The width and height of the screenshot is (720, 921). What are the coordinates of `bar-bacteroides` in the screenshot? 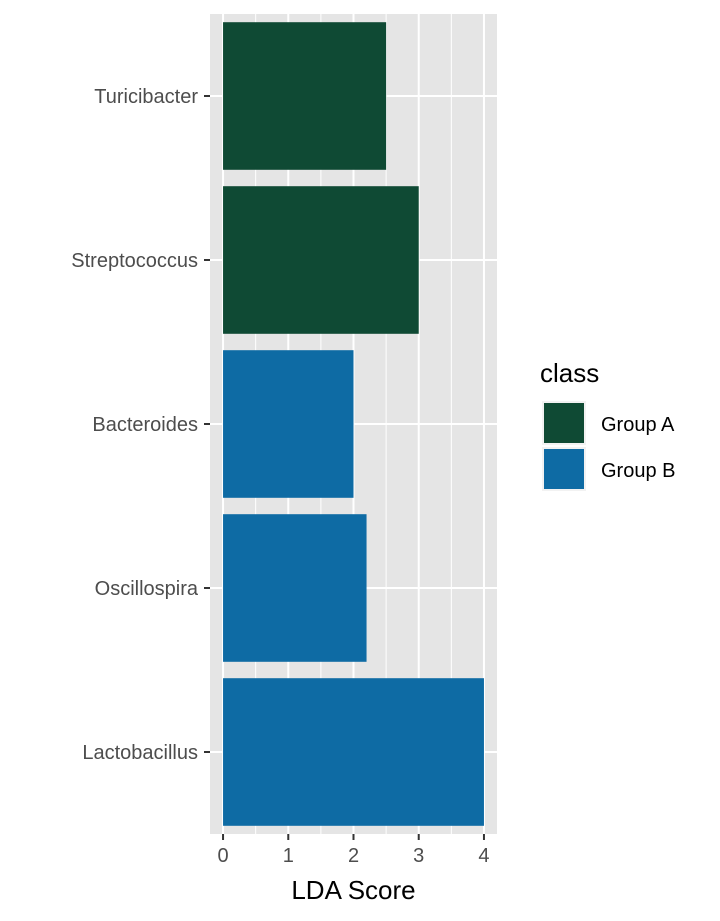 It's located at (288, 424).